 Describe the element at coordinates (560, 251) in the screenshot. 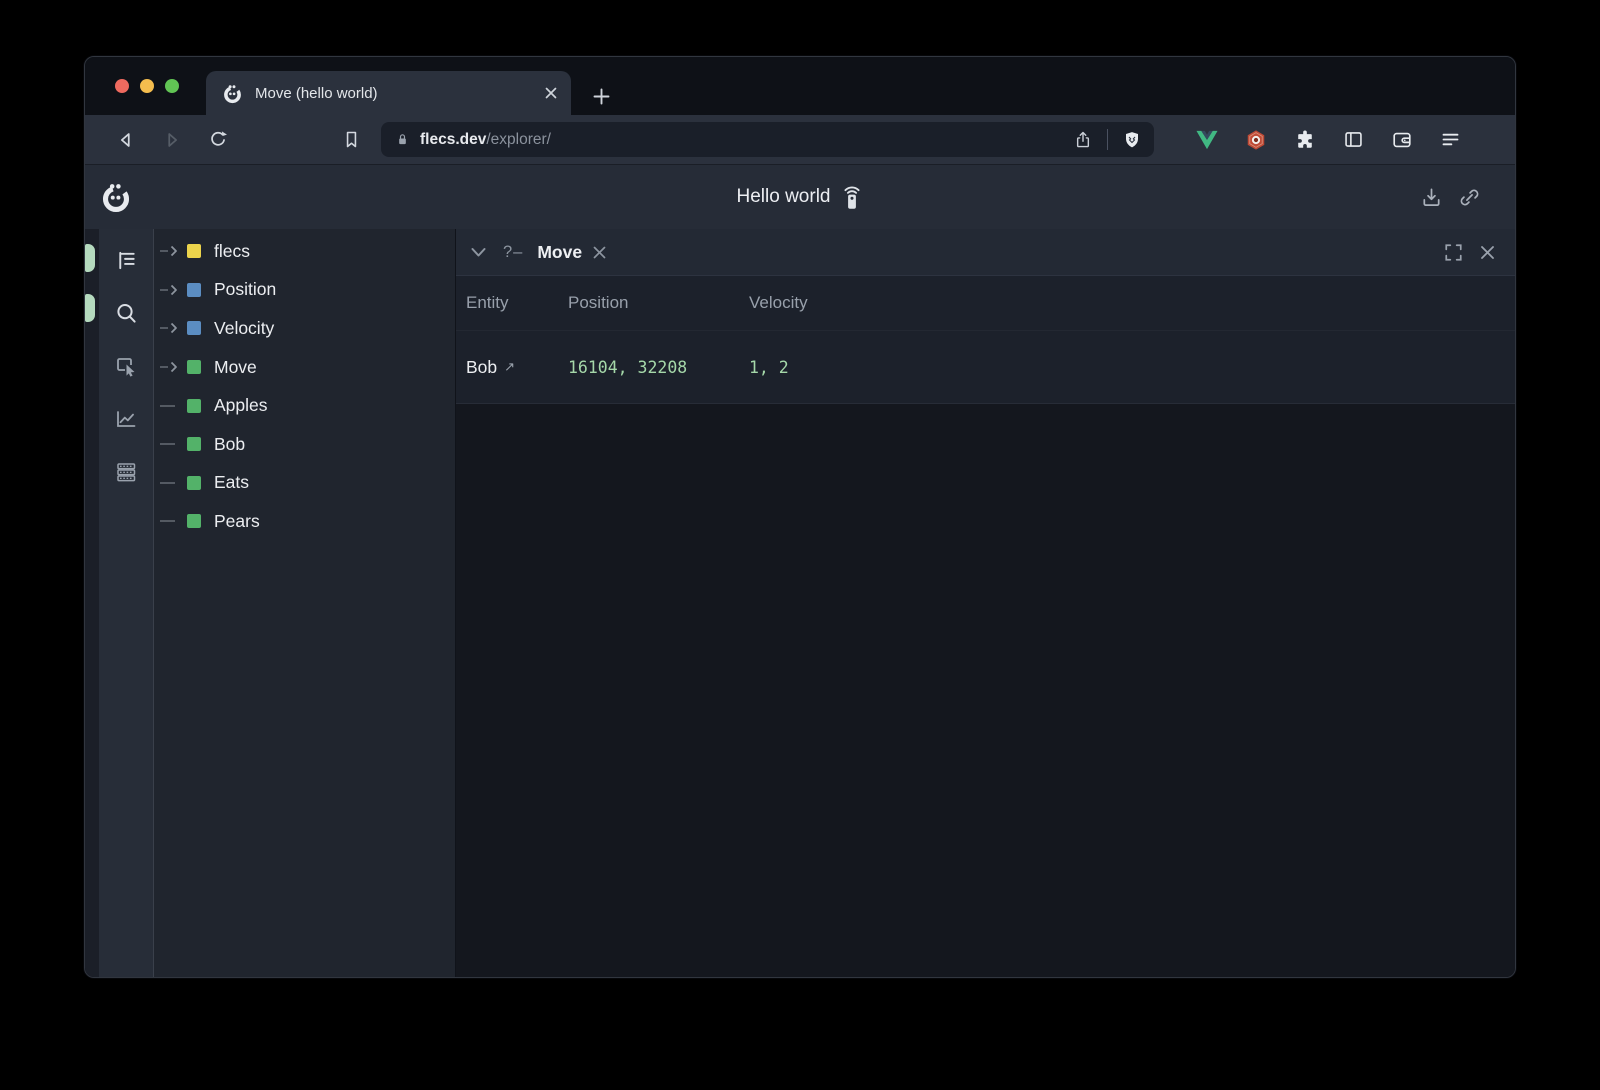

I see `query-title: Move` at that location.